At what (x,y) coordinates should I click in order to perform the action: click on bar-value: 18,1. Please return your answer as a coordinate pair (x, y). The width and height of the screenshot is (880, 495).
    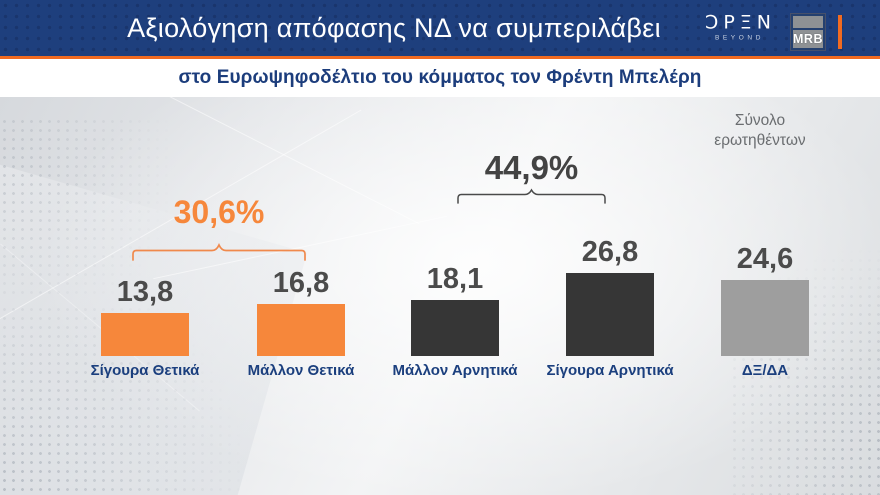
    Looking at the image, I should click on (455, 278).